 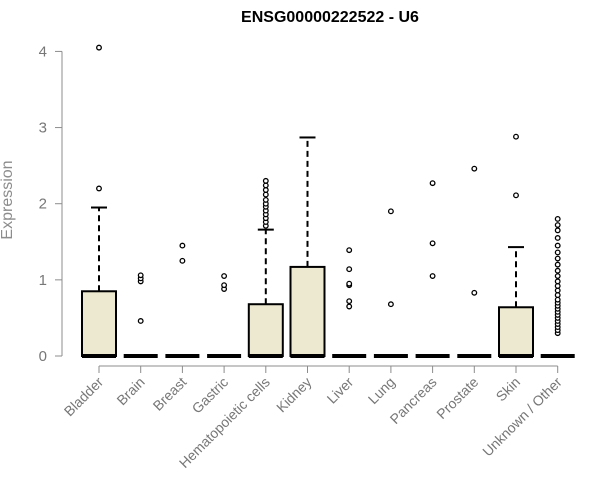 I want to click on box-hematopoietic-cells, so click(x=265, y=267).